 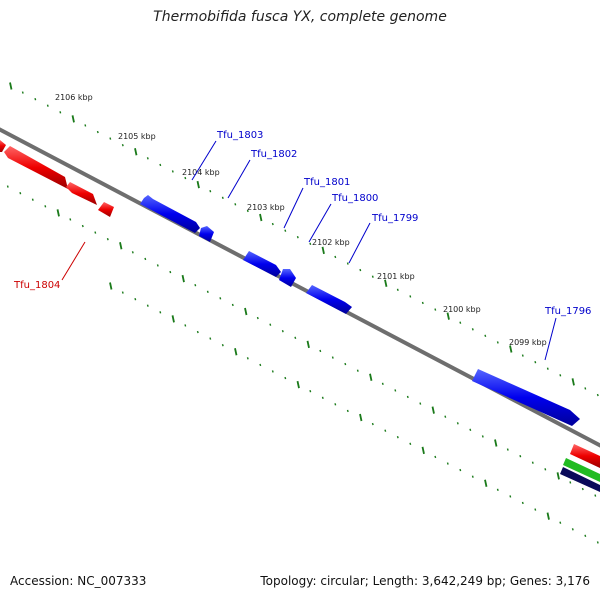 I want to click on gene-label-tfu-1800: Tfu_1800, so click(x=354, y=198).